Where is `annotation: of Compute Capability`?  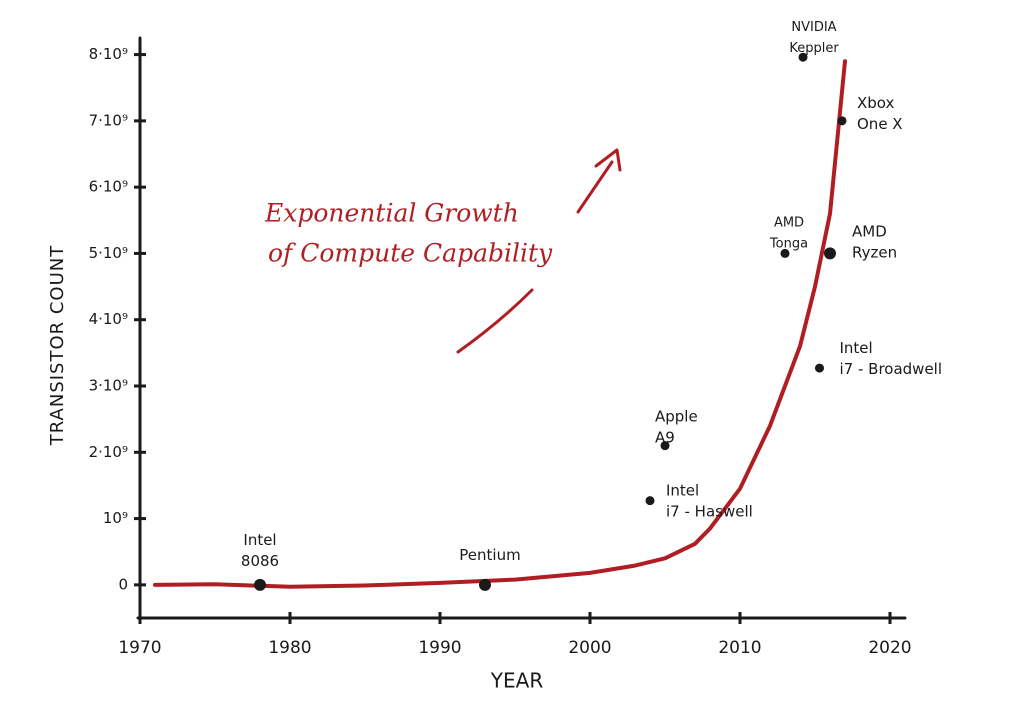
annotation: of Compute Capability is located at coordinates (410, 253).